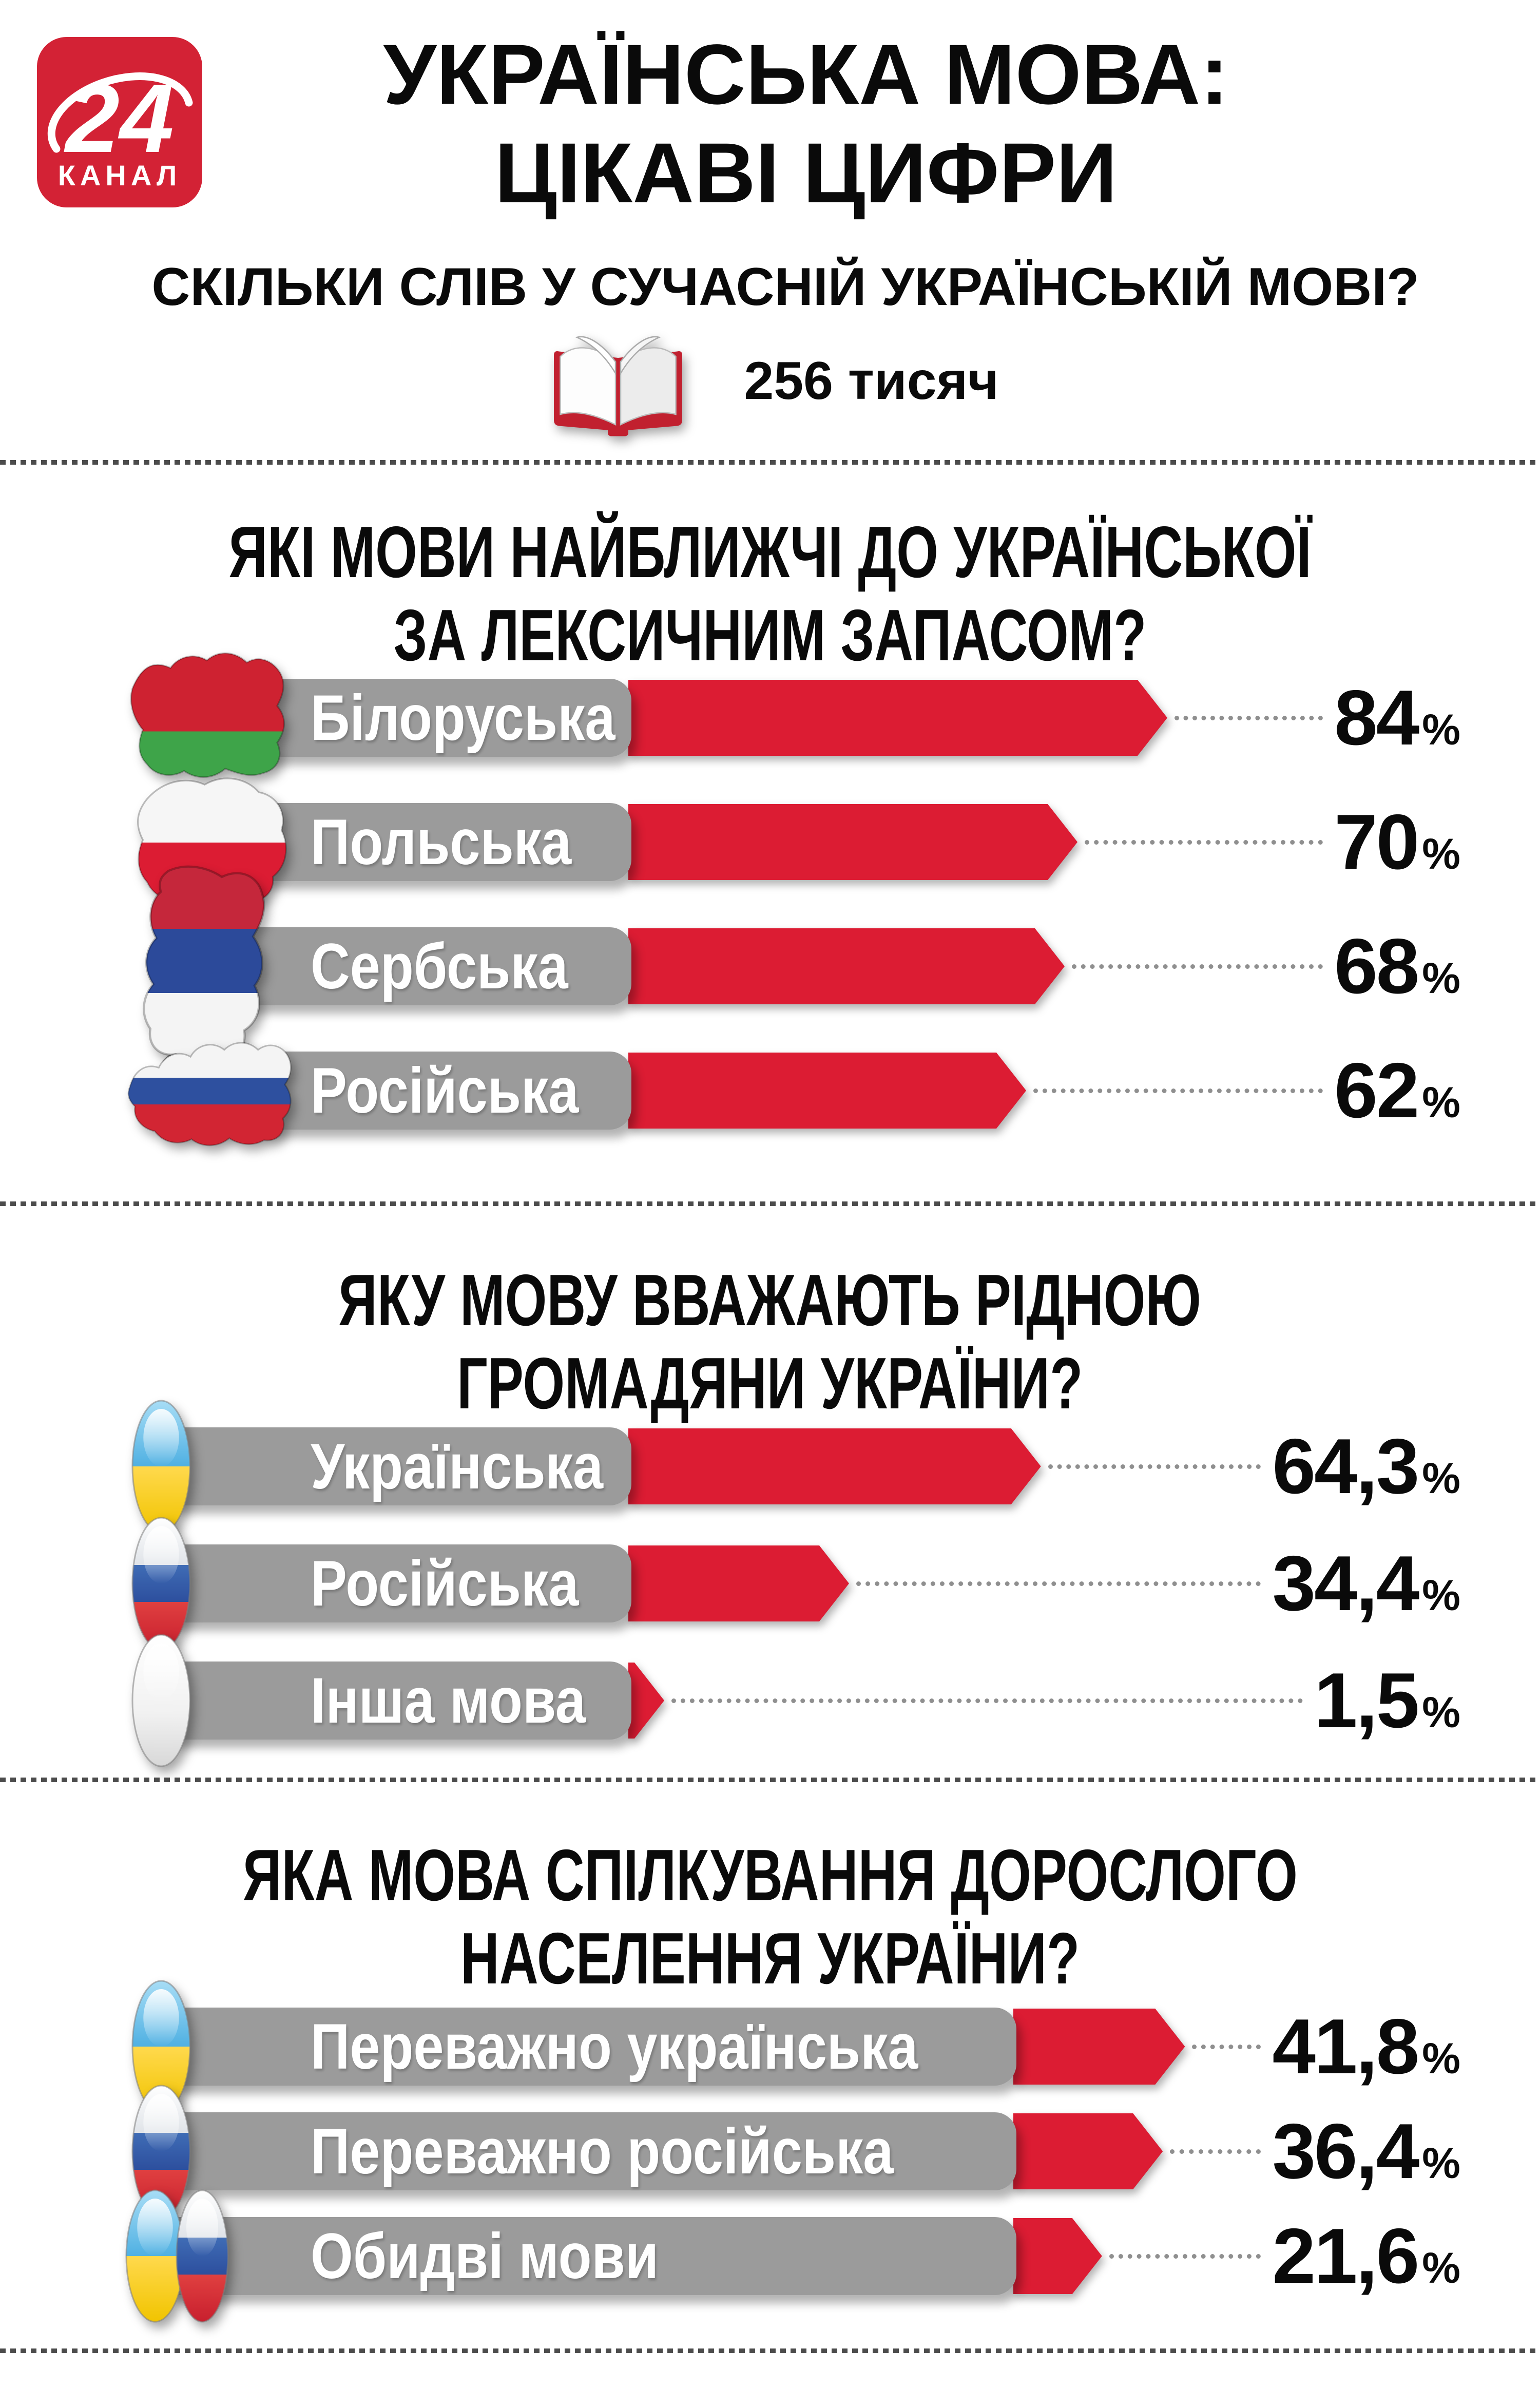 The image size is (1540, 2406). I want to click on value-meter: 70%, so click(1272, 842).